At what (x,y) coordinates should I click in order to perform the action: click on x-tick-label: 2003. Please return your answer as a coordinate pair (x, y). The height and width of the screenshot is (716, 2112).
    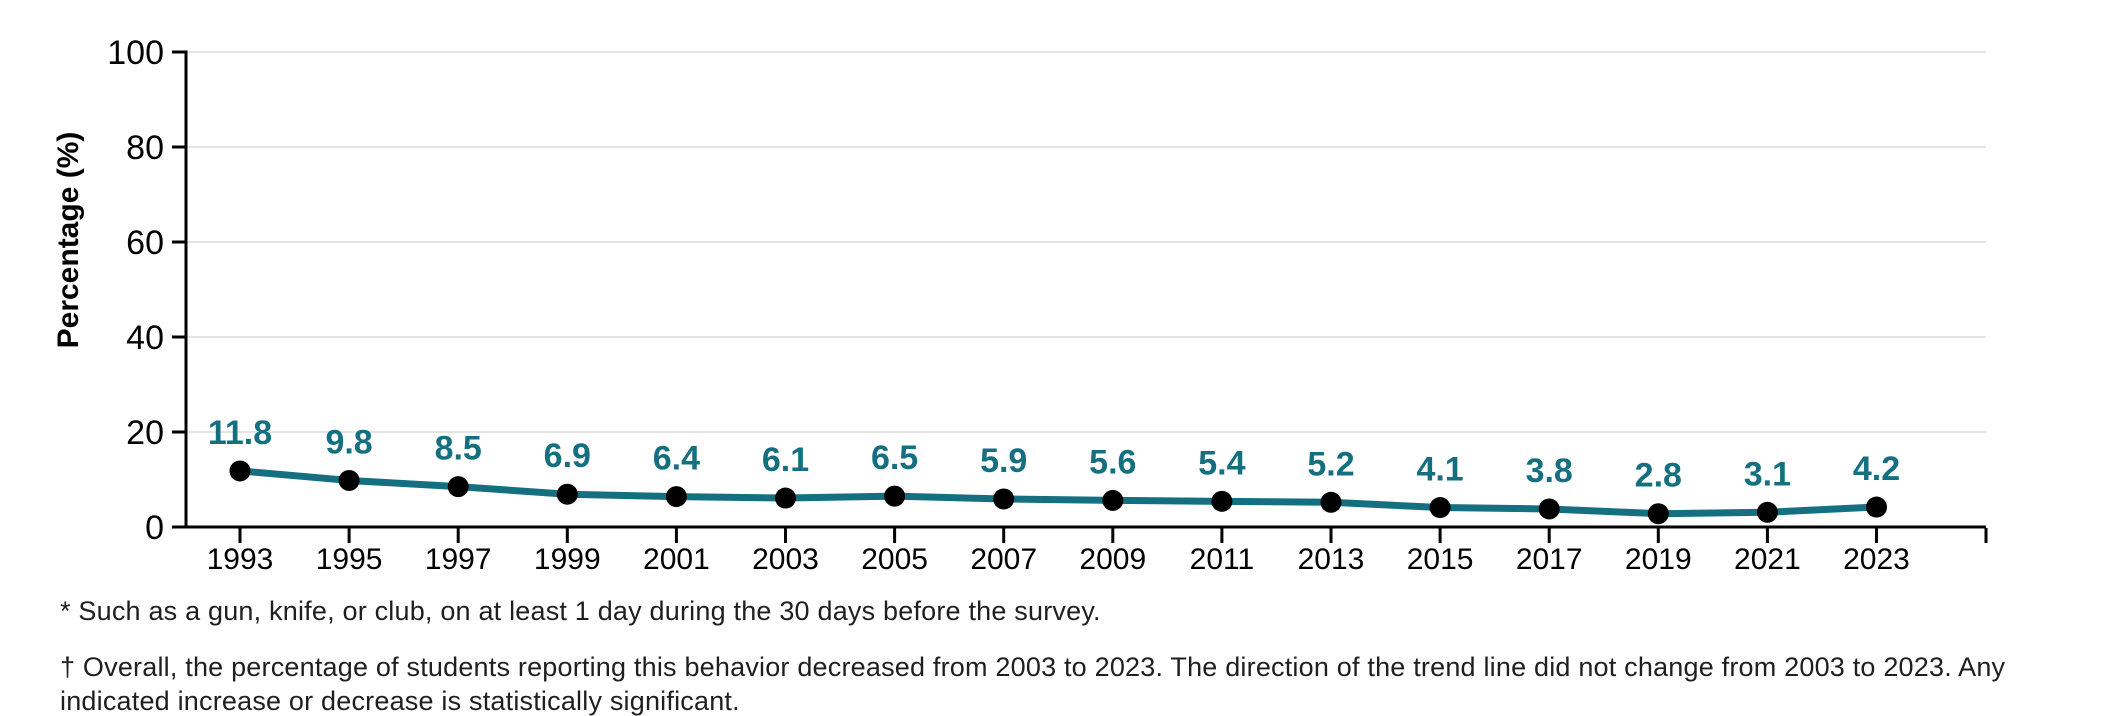
    Looking at the image, I should click on (785, 559).